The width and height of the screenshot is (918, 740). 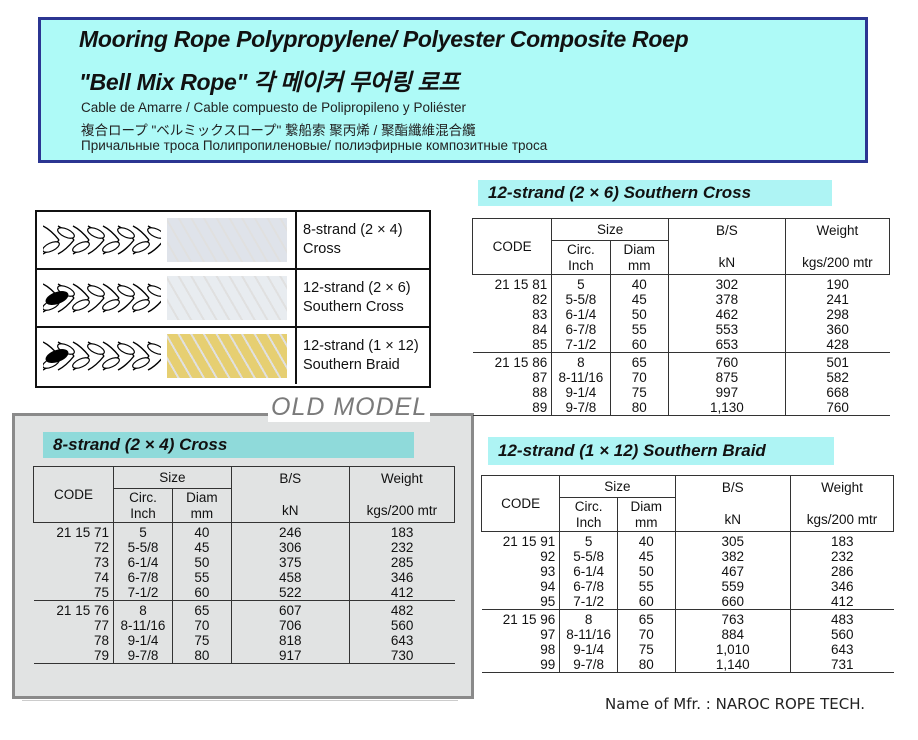 I want to click on cross-title: 8-strand (2 × 4) Cross, so click(x=228, y=445).